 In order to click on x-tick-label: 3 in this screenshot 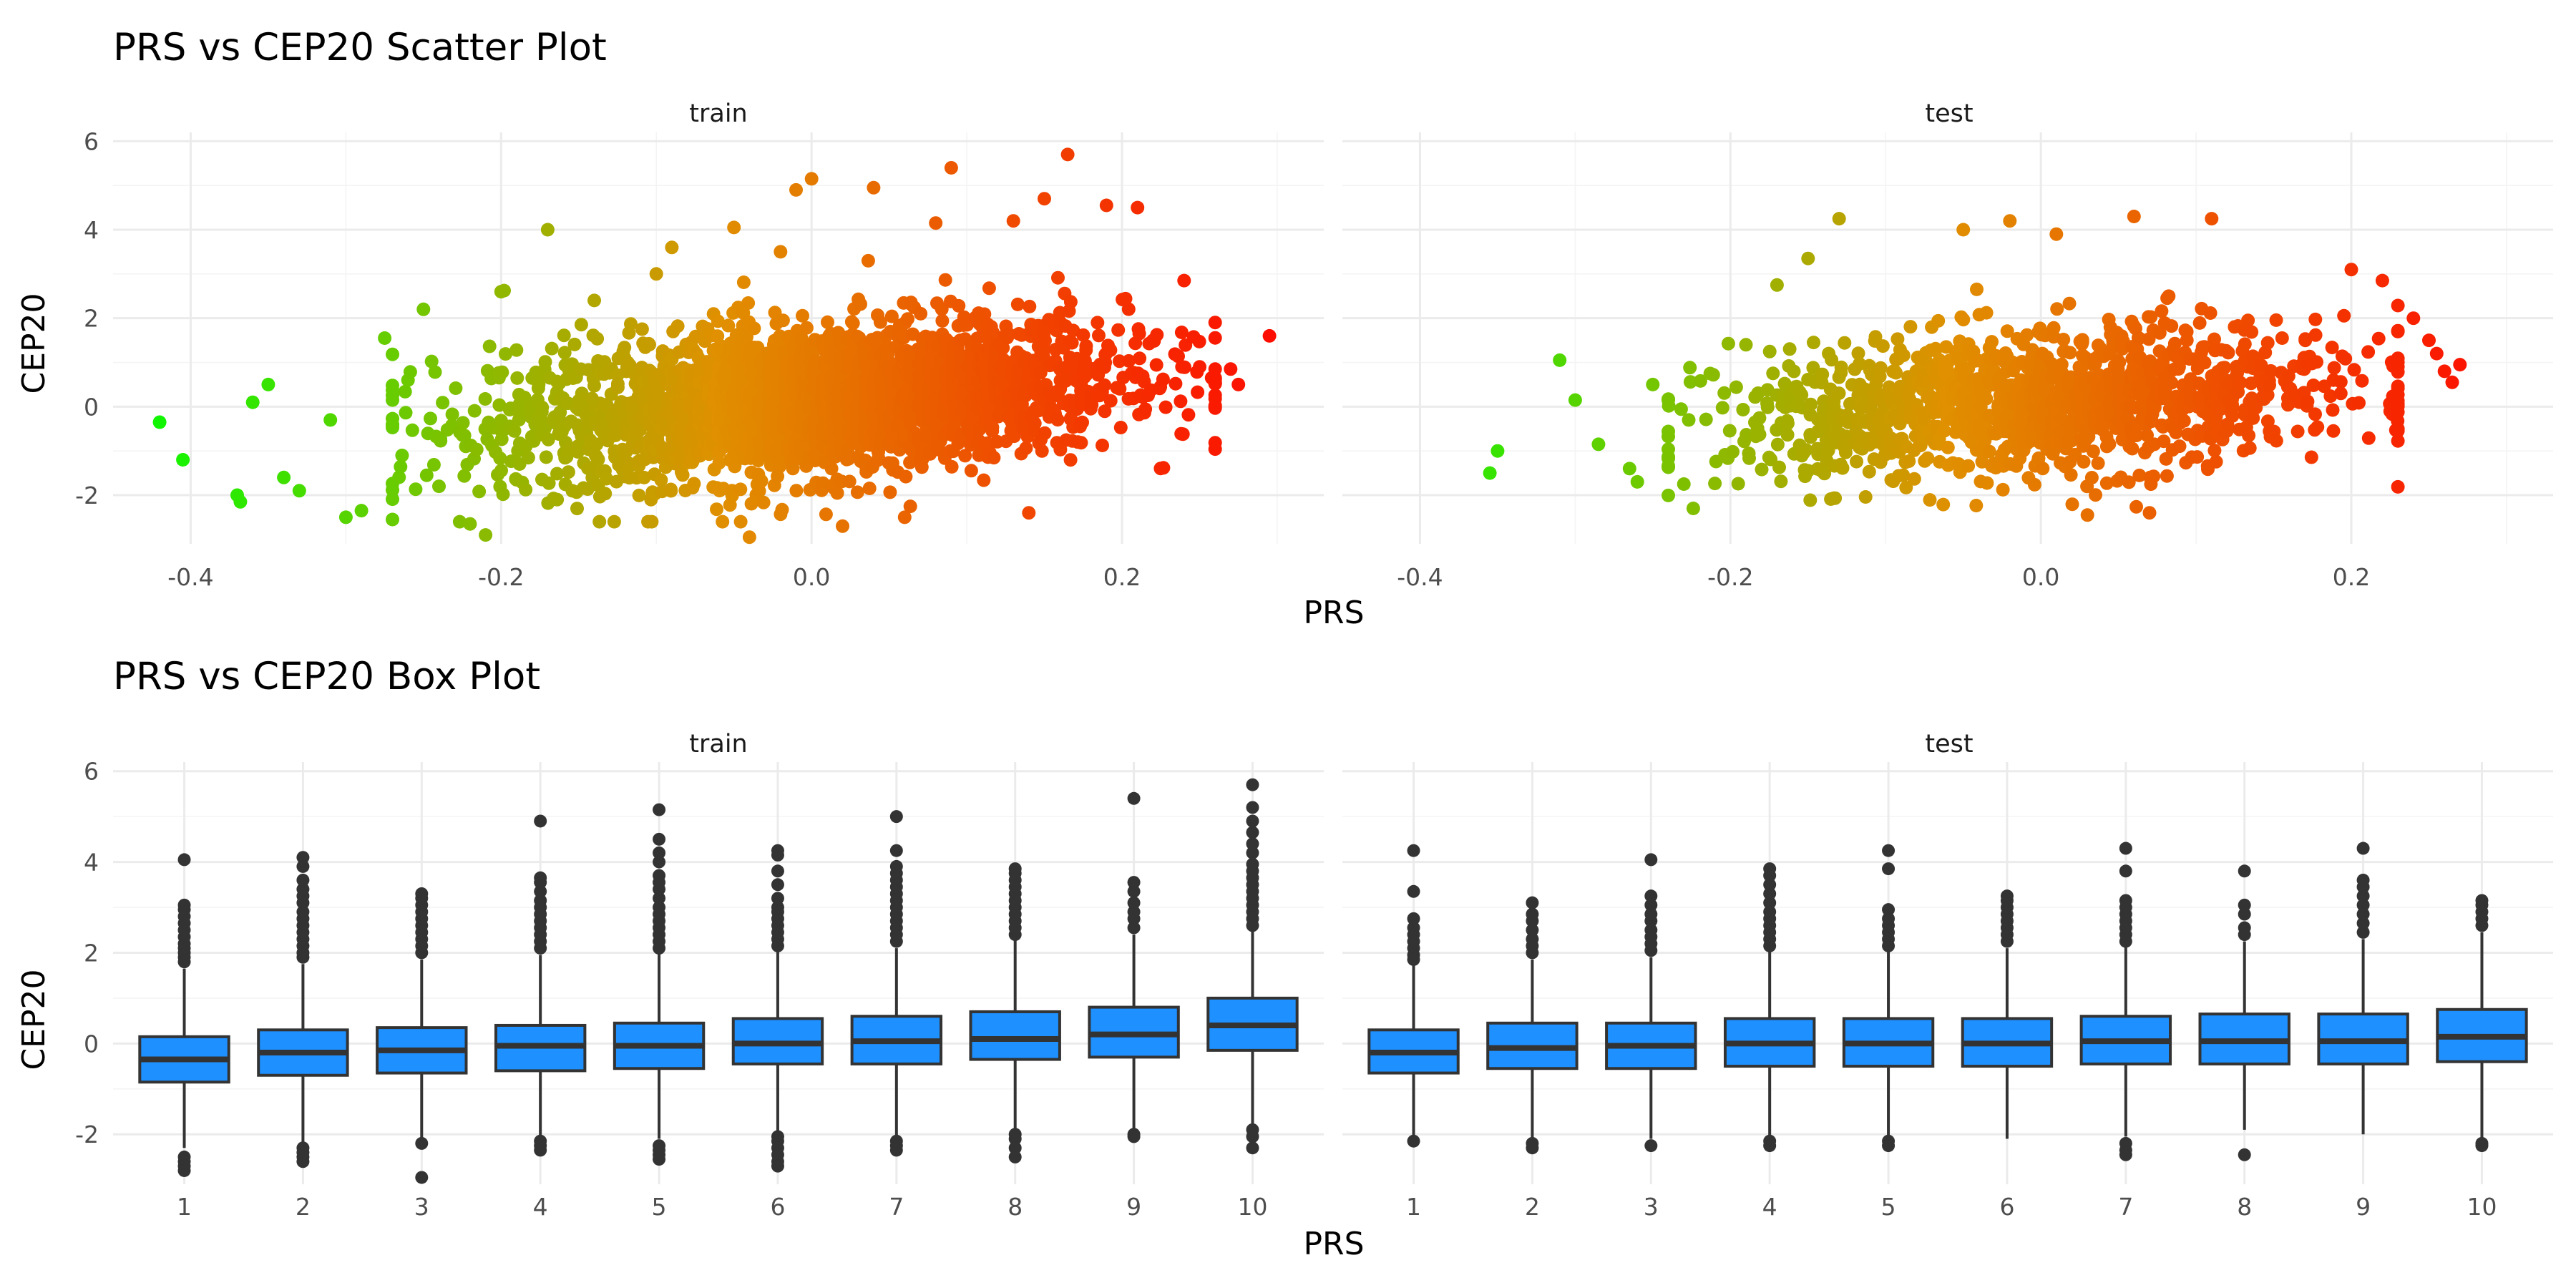, I will do `click(421, 1207)`.